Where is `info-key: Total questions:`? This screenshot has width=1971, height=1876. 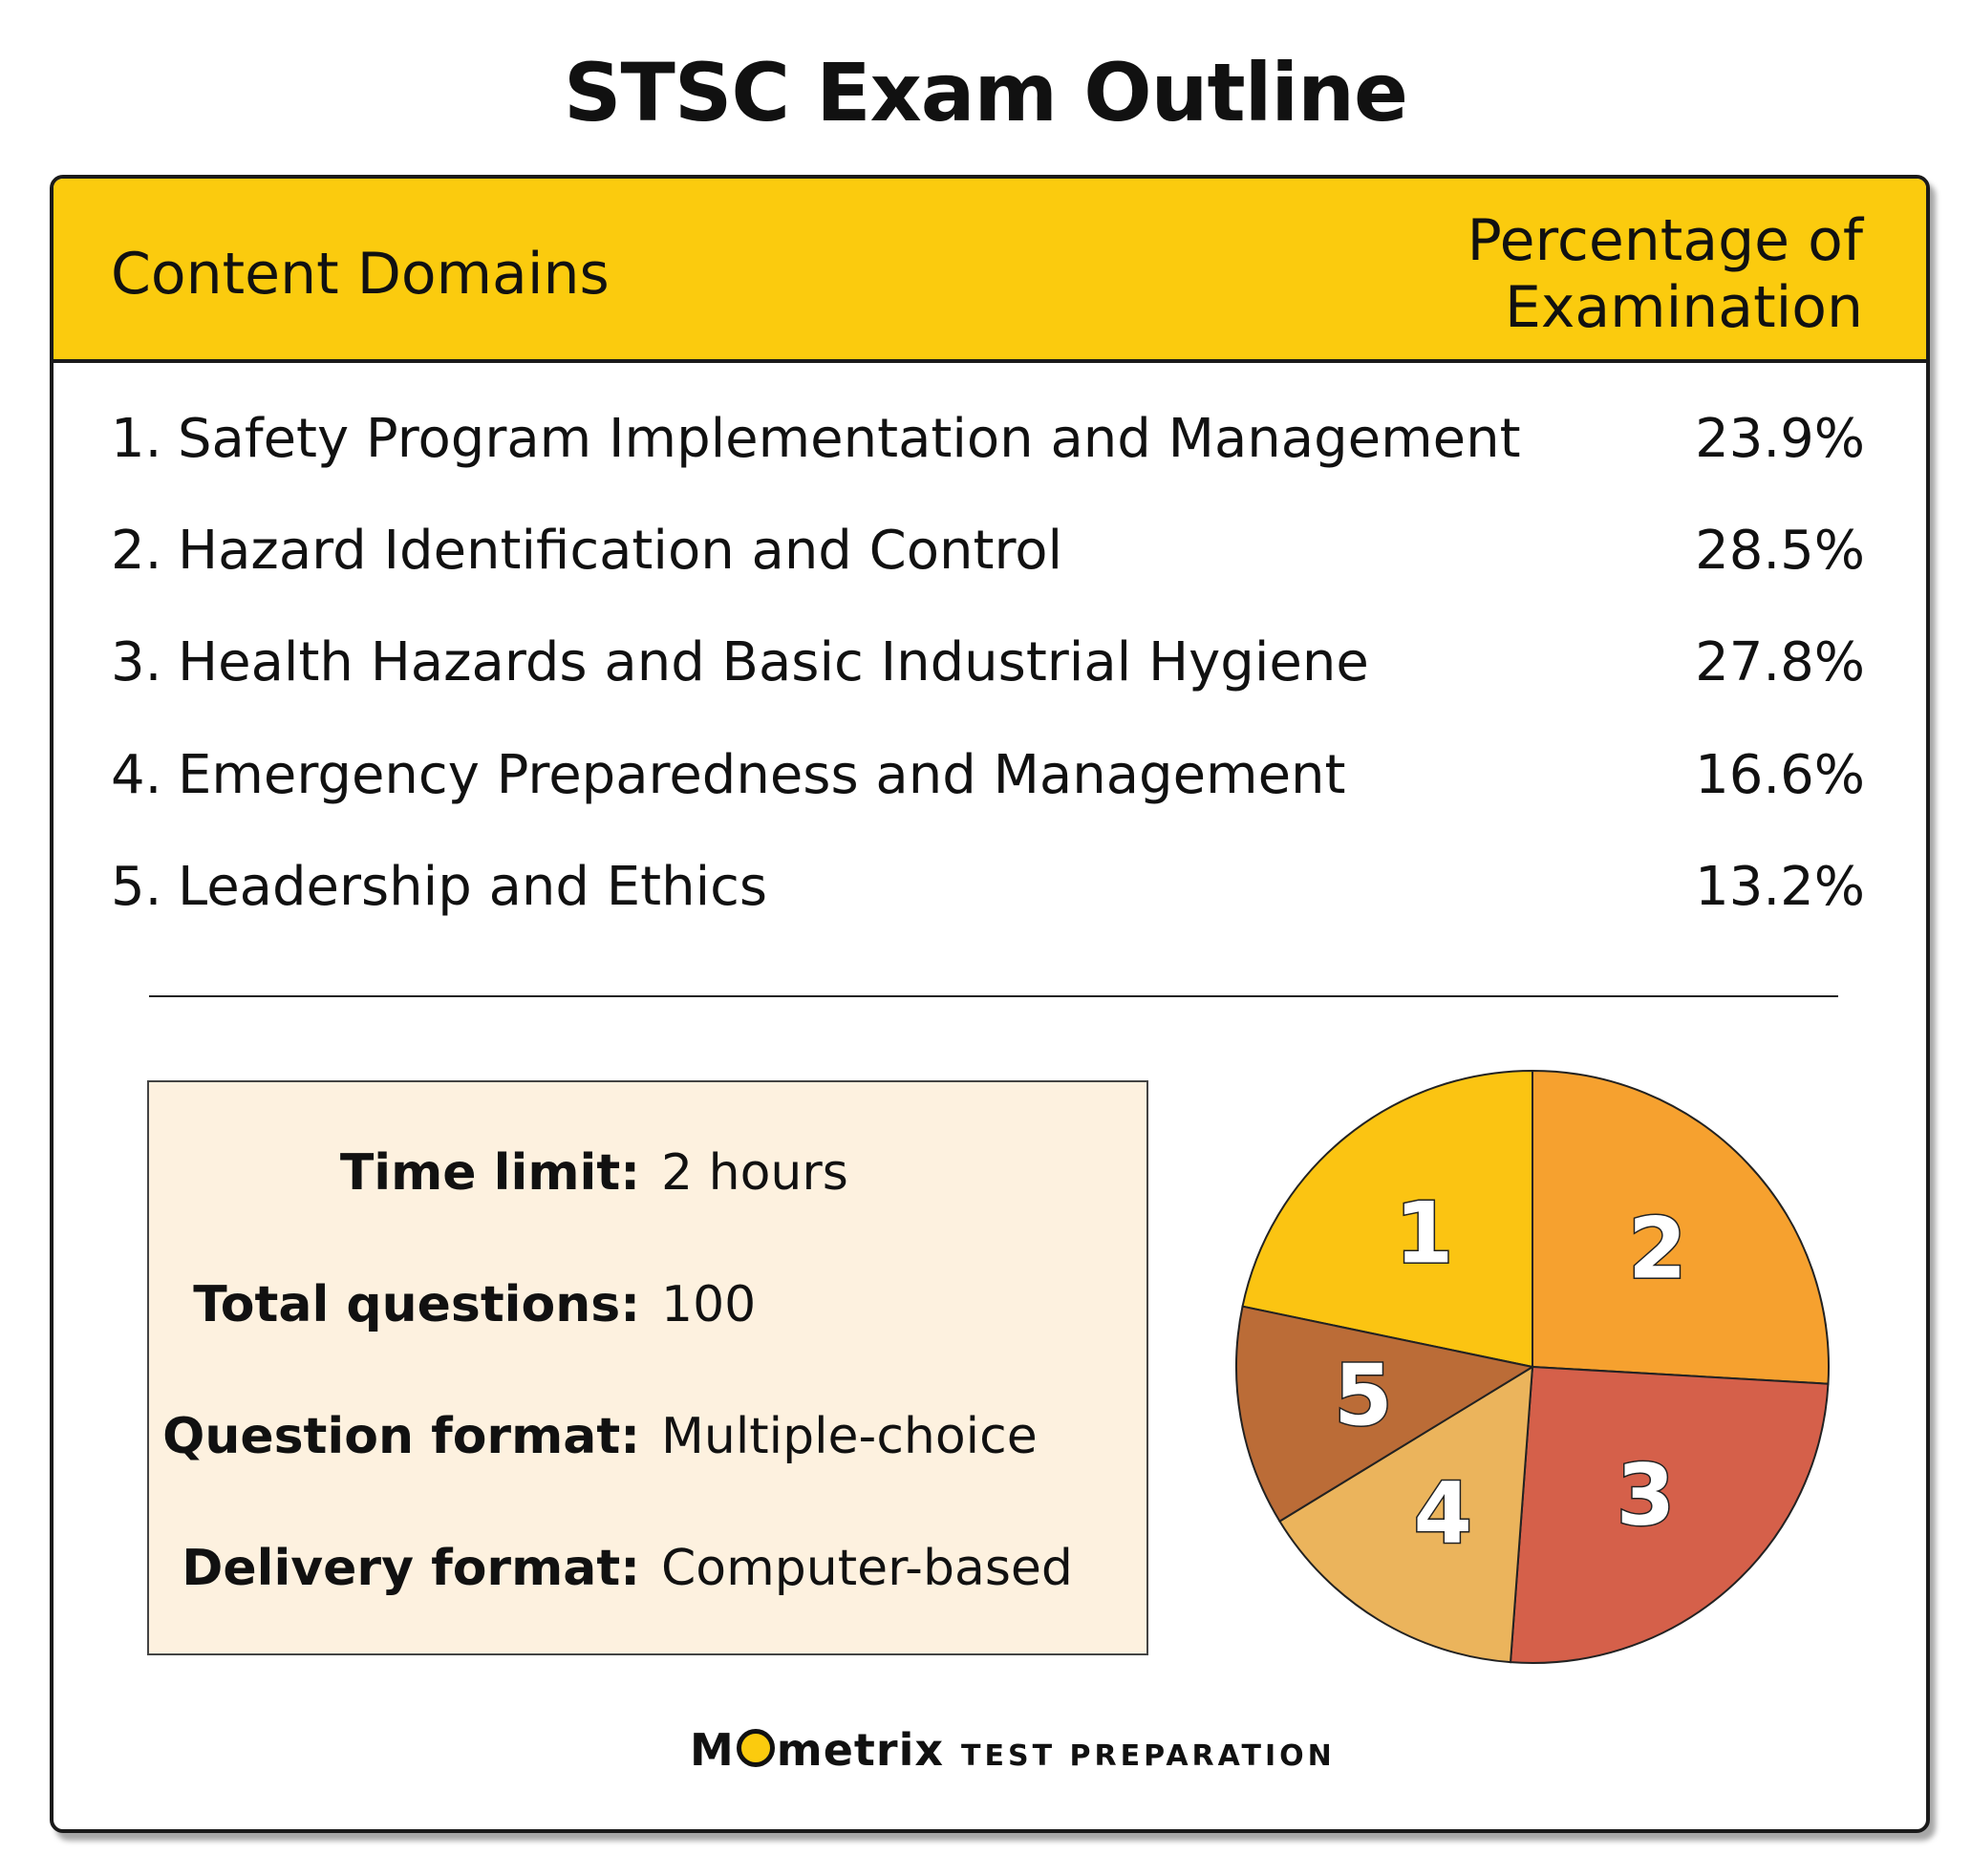 info-key: Total questions: is located at coordinates (416, 1305).